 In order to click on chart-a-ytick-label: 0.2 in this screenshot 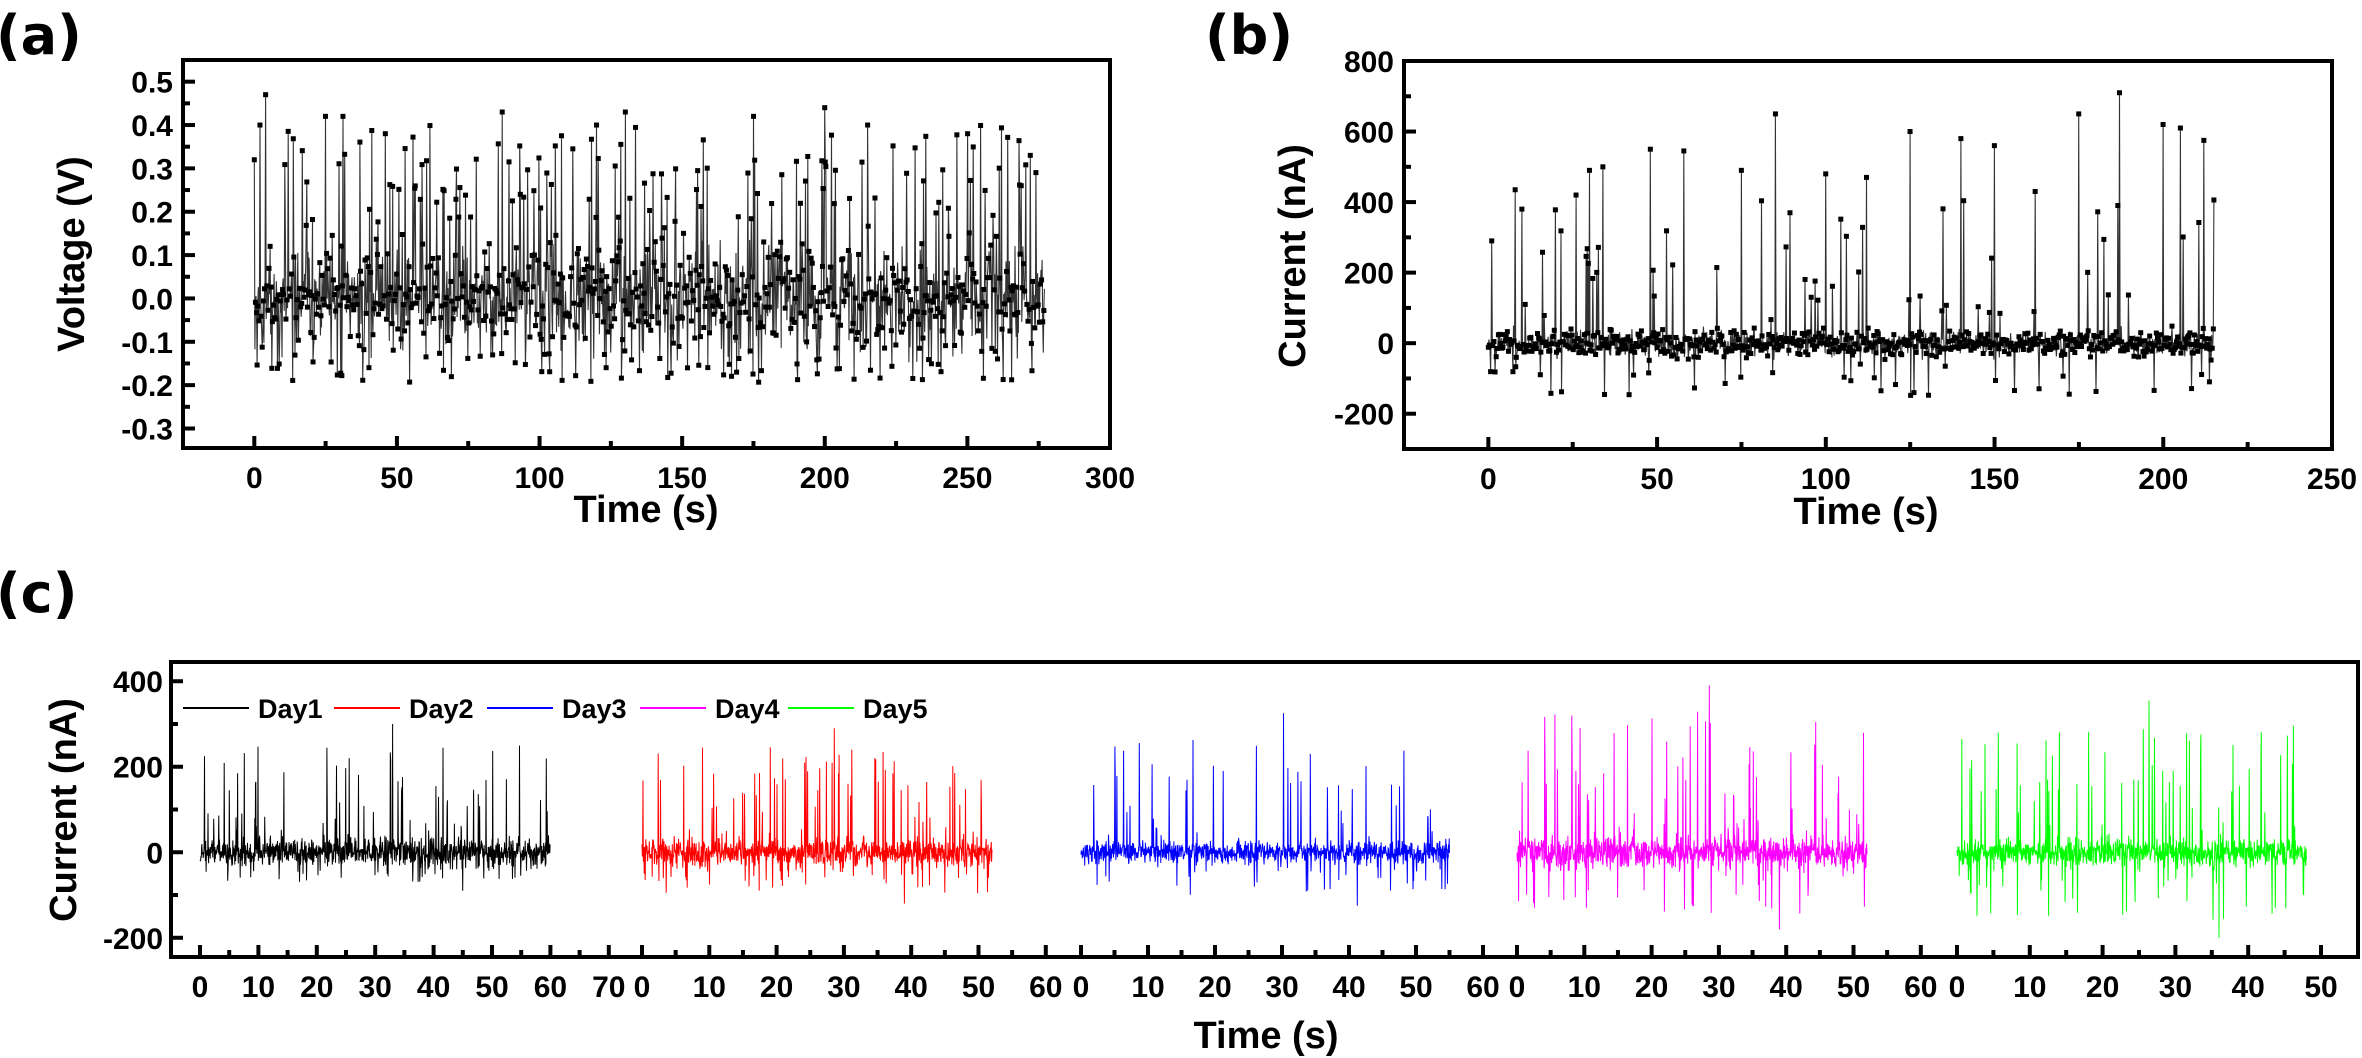, I will do `click(152, 213)`.